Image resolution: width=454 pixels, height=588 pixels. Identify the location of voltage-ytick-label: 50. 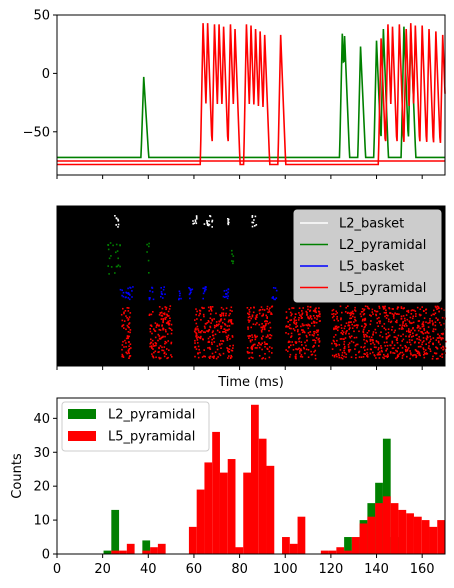
(41, 16).